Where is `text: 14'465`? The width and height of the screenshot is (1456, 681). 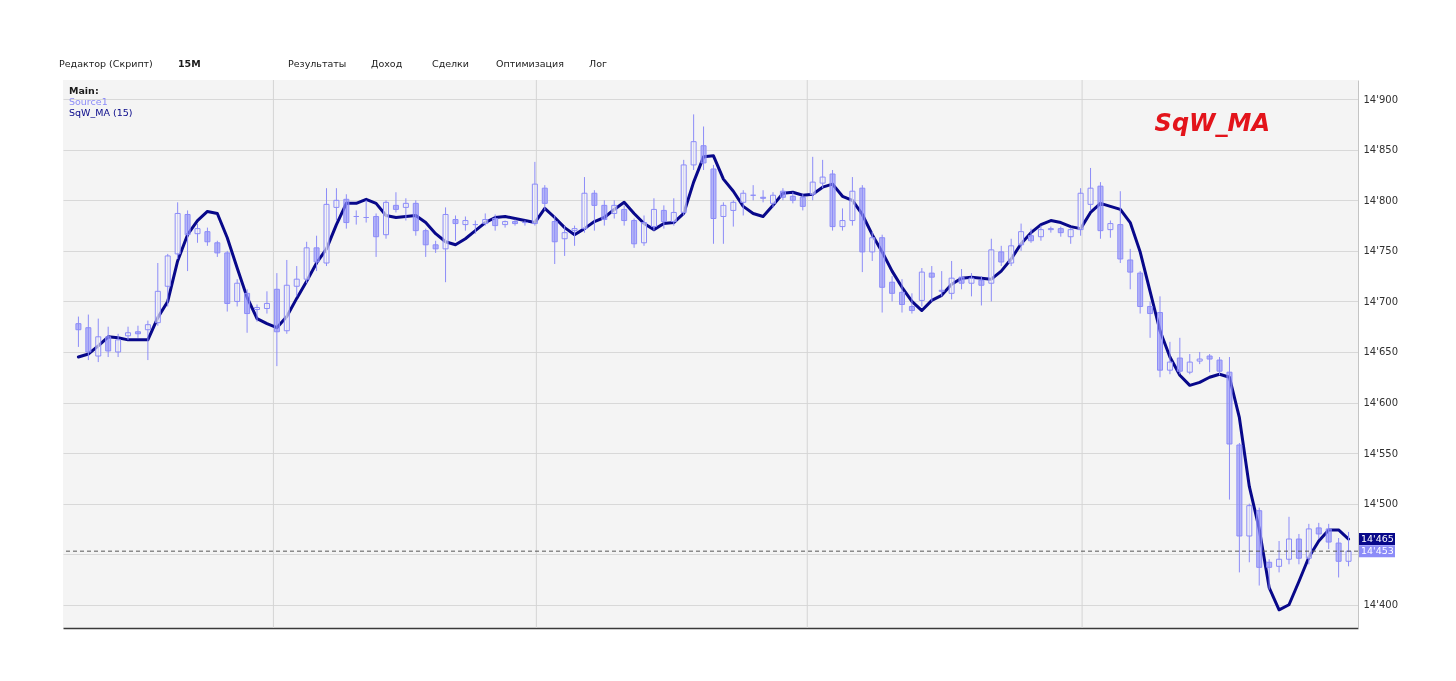 text: 14'465 is located at coordinates (1377, 539).